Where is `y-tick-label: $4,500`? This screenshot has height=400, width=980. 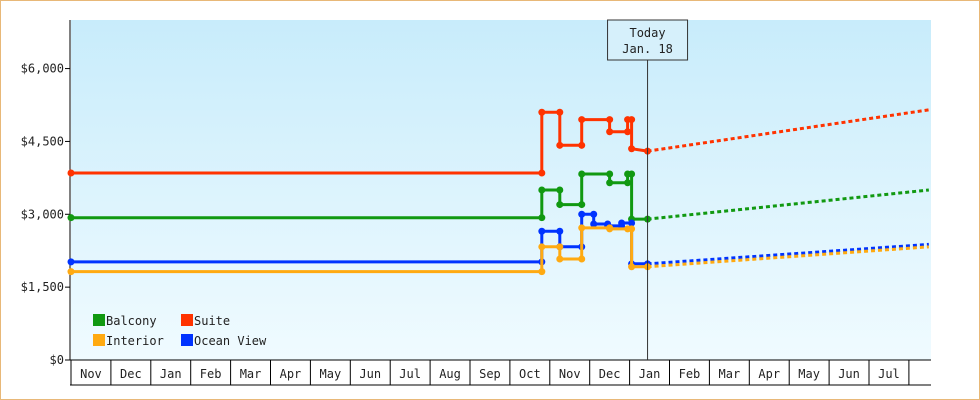 y-tick-label: $4,500 is located at coordinates (42, 141).